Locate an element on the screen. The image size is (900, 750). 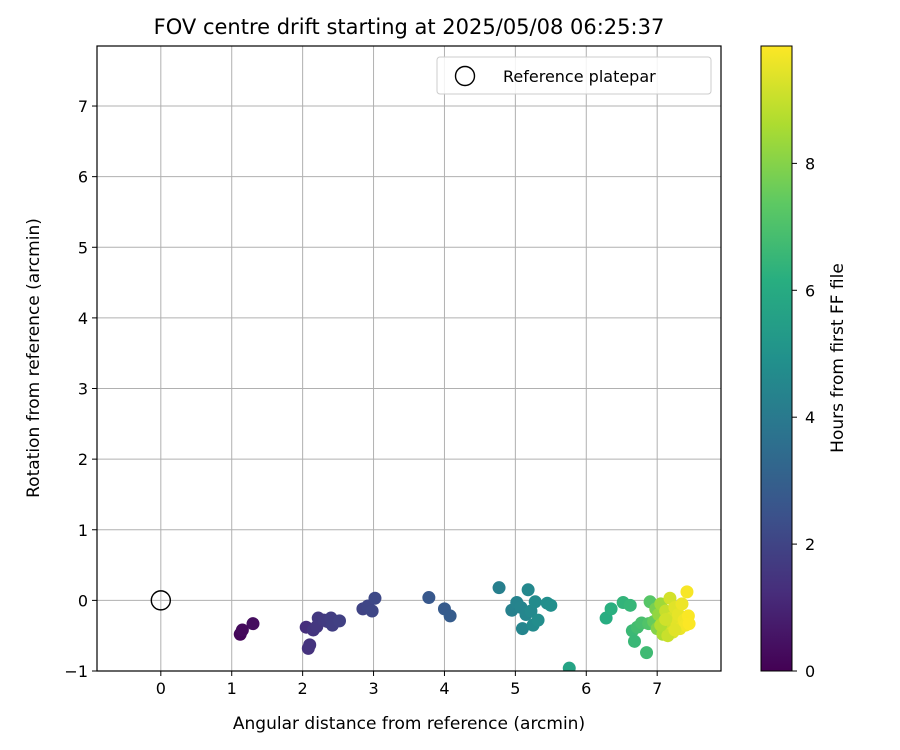
legend-box is located at coordinates (574, 75).